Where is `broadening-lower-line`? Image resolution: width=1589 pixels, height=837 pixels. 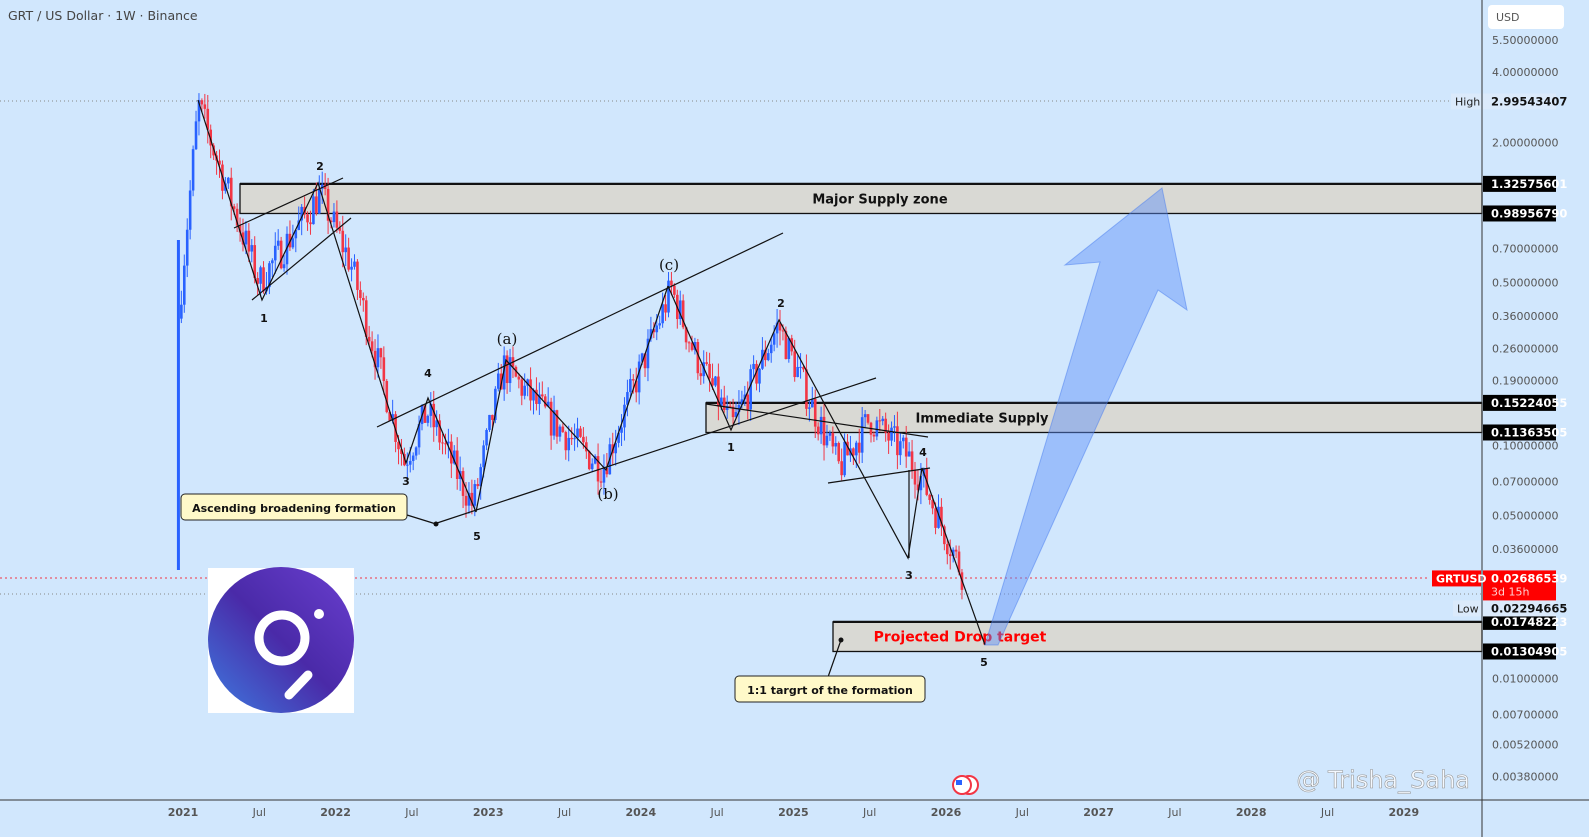 broadening-lower-line is located at coordinates (655, 451).